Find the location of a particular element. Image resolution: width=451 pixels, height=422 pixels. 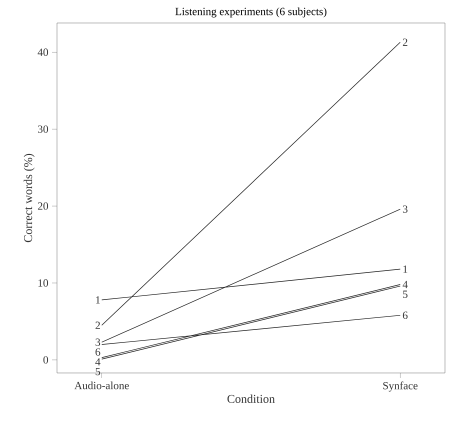

text: 3 is located at coordinates (405, 209).